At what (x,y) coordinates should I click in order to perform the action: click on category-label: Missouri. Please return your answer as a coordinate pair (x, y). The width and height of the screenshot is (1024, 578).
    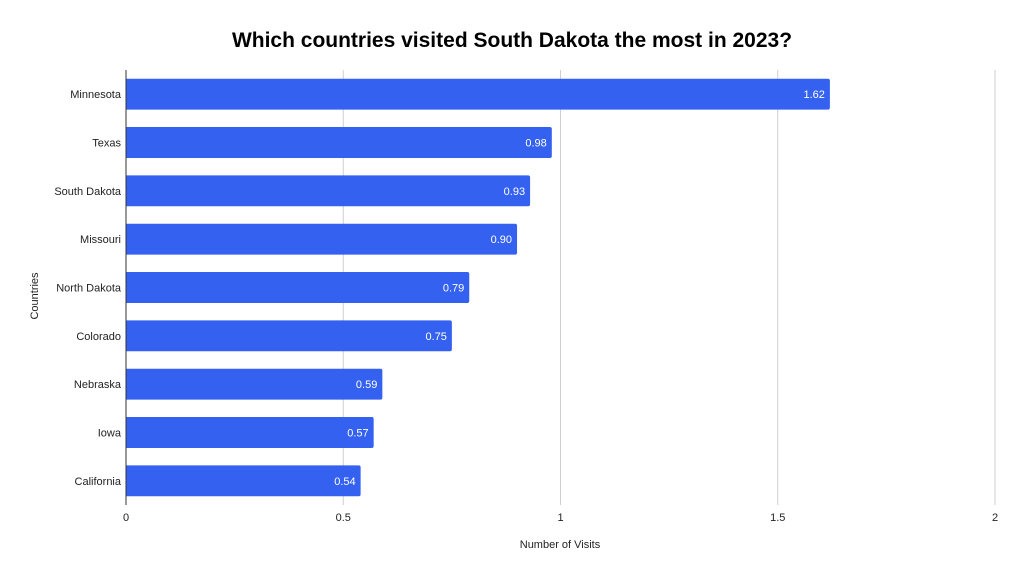
    Looking at the image, I should click on (100, 240).